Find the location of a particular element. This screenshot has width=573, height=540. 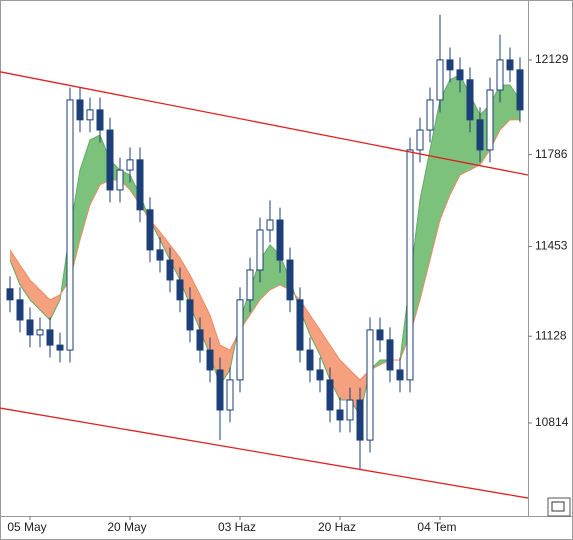

x-tick-label: 20 May is located at coordinates (126, 527).